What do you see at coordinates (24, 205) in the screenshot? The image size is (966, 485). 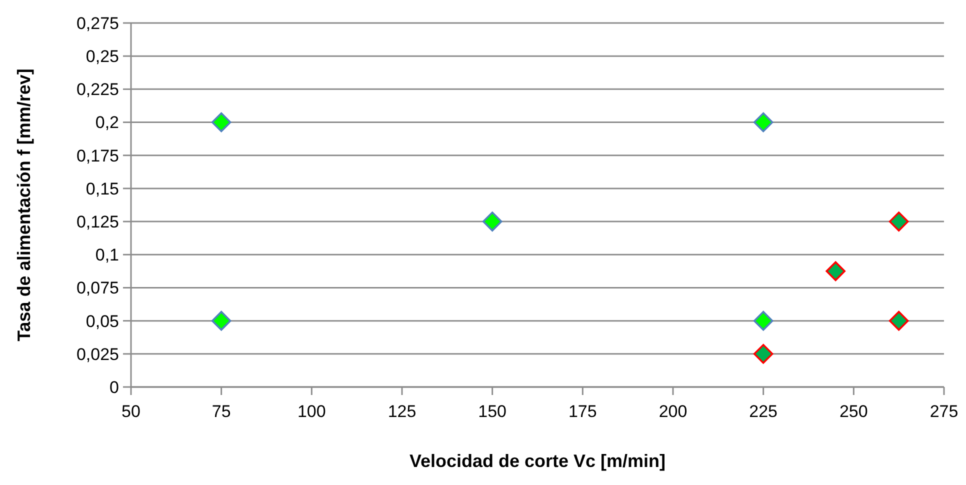 I see `y-axis-title: Tasa de alimentación f [mm/rev]` at bounding box center [24, 205].